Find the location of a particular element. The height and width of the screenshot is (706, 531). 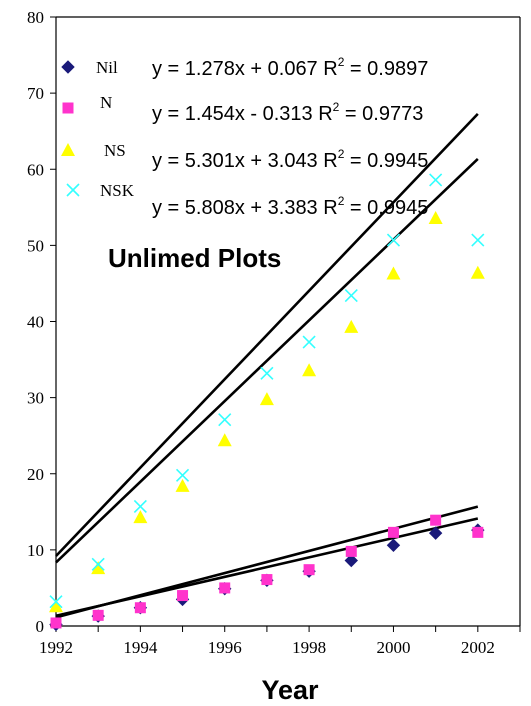

x-tick-label: 2000 is located at coordinates (393, 647).